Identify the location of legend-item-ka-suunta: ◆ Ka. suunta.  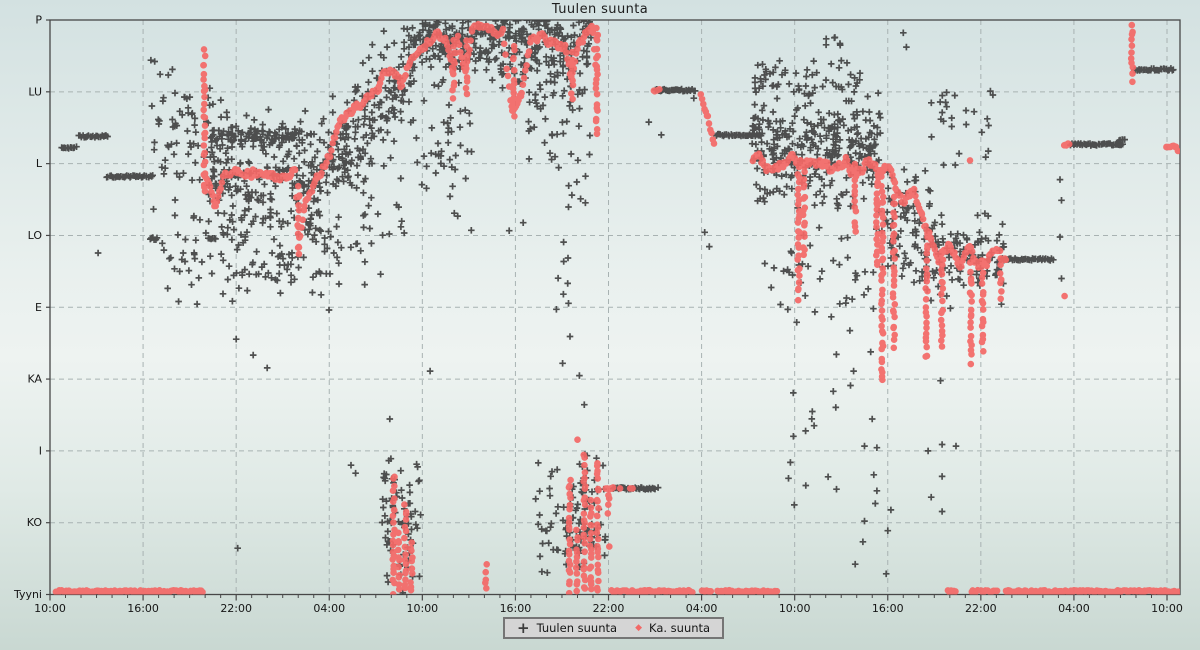
(672, 628).